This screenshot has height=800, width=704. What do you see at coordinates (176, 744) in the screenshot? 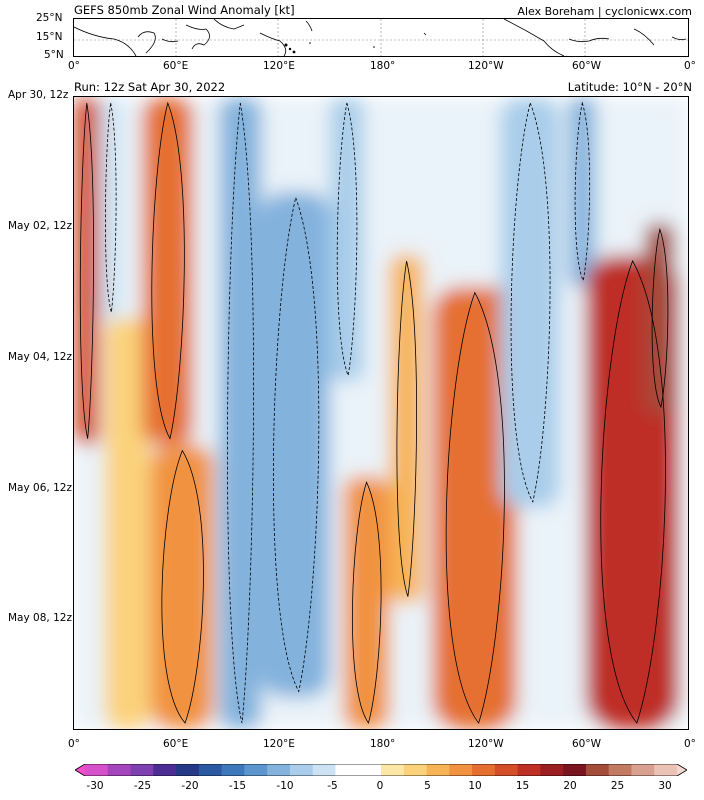
I see `x-tick-label: 60°E` at bounding box center [176, 744].